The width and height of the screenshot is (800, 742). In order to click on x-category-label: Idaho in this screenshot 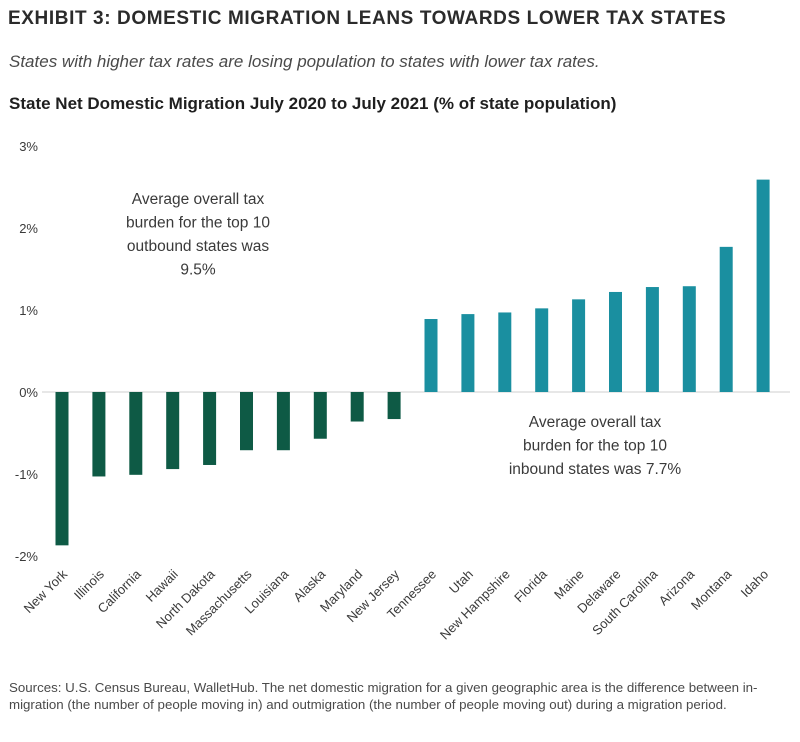, I will do `click(755, 584)`.